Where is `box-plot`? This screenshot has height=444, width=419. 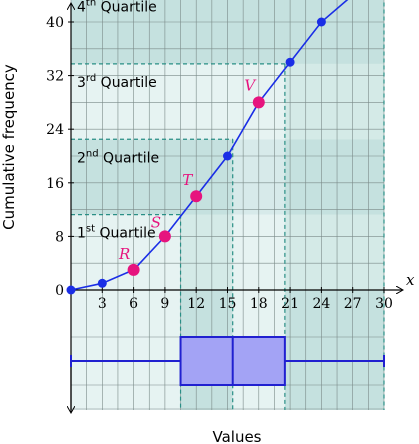
box-plot is located at coordinates (227, 361).